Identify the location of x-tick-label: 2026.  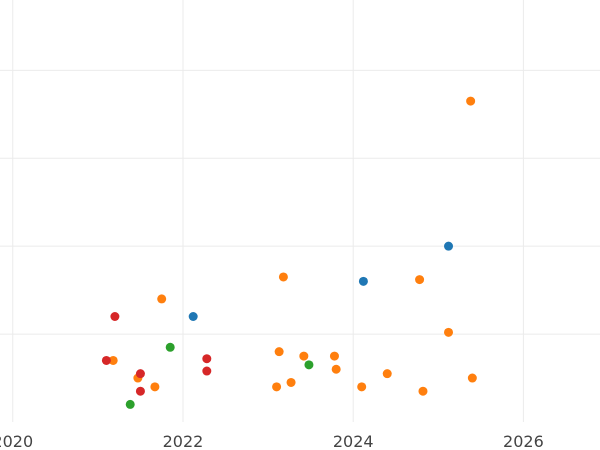
(523, 441).